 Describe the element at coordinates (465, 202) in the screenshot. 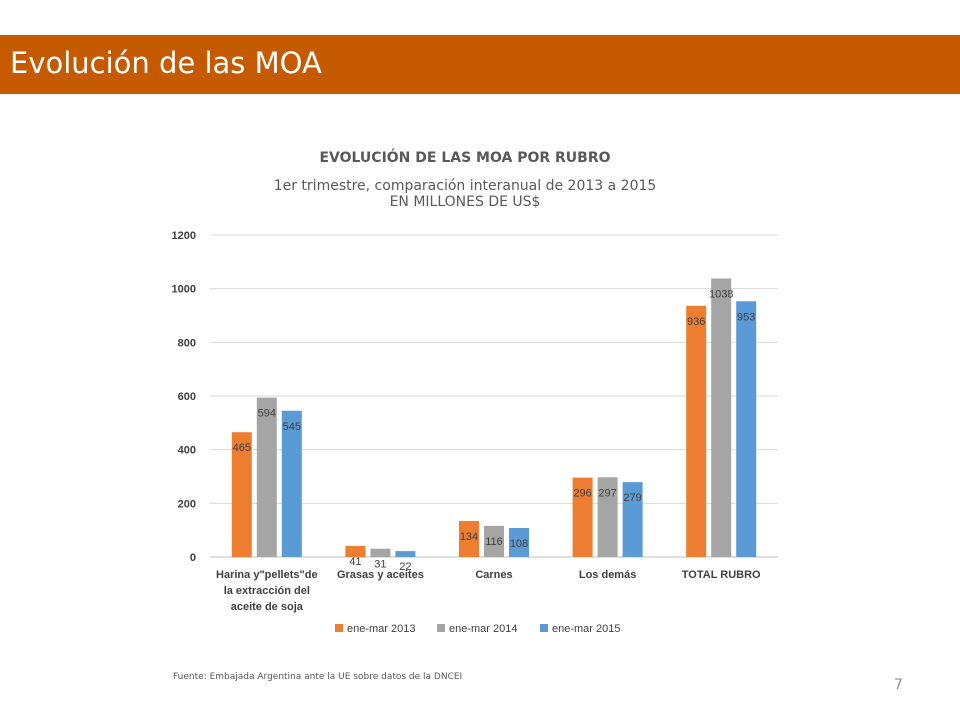

I see `chart-units-label: EN MILLONES DE US$` at that location.